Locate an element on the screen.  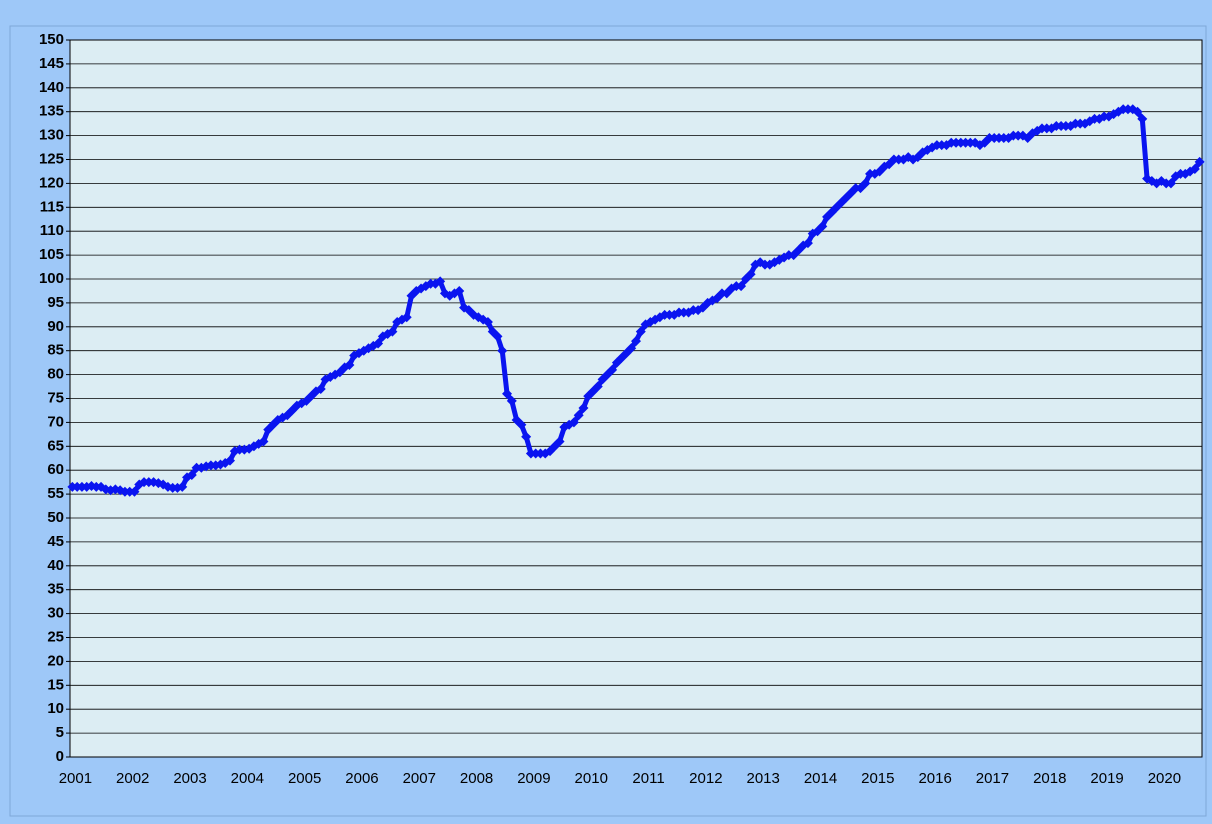
x-tick-label: 2008 is located at coordinates (476, 778).